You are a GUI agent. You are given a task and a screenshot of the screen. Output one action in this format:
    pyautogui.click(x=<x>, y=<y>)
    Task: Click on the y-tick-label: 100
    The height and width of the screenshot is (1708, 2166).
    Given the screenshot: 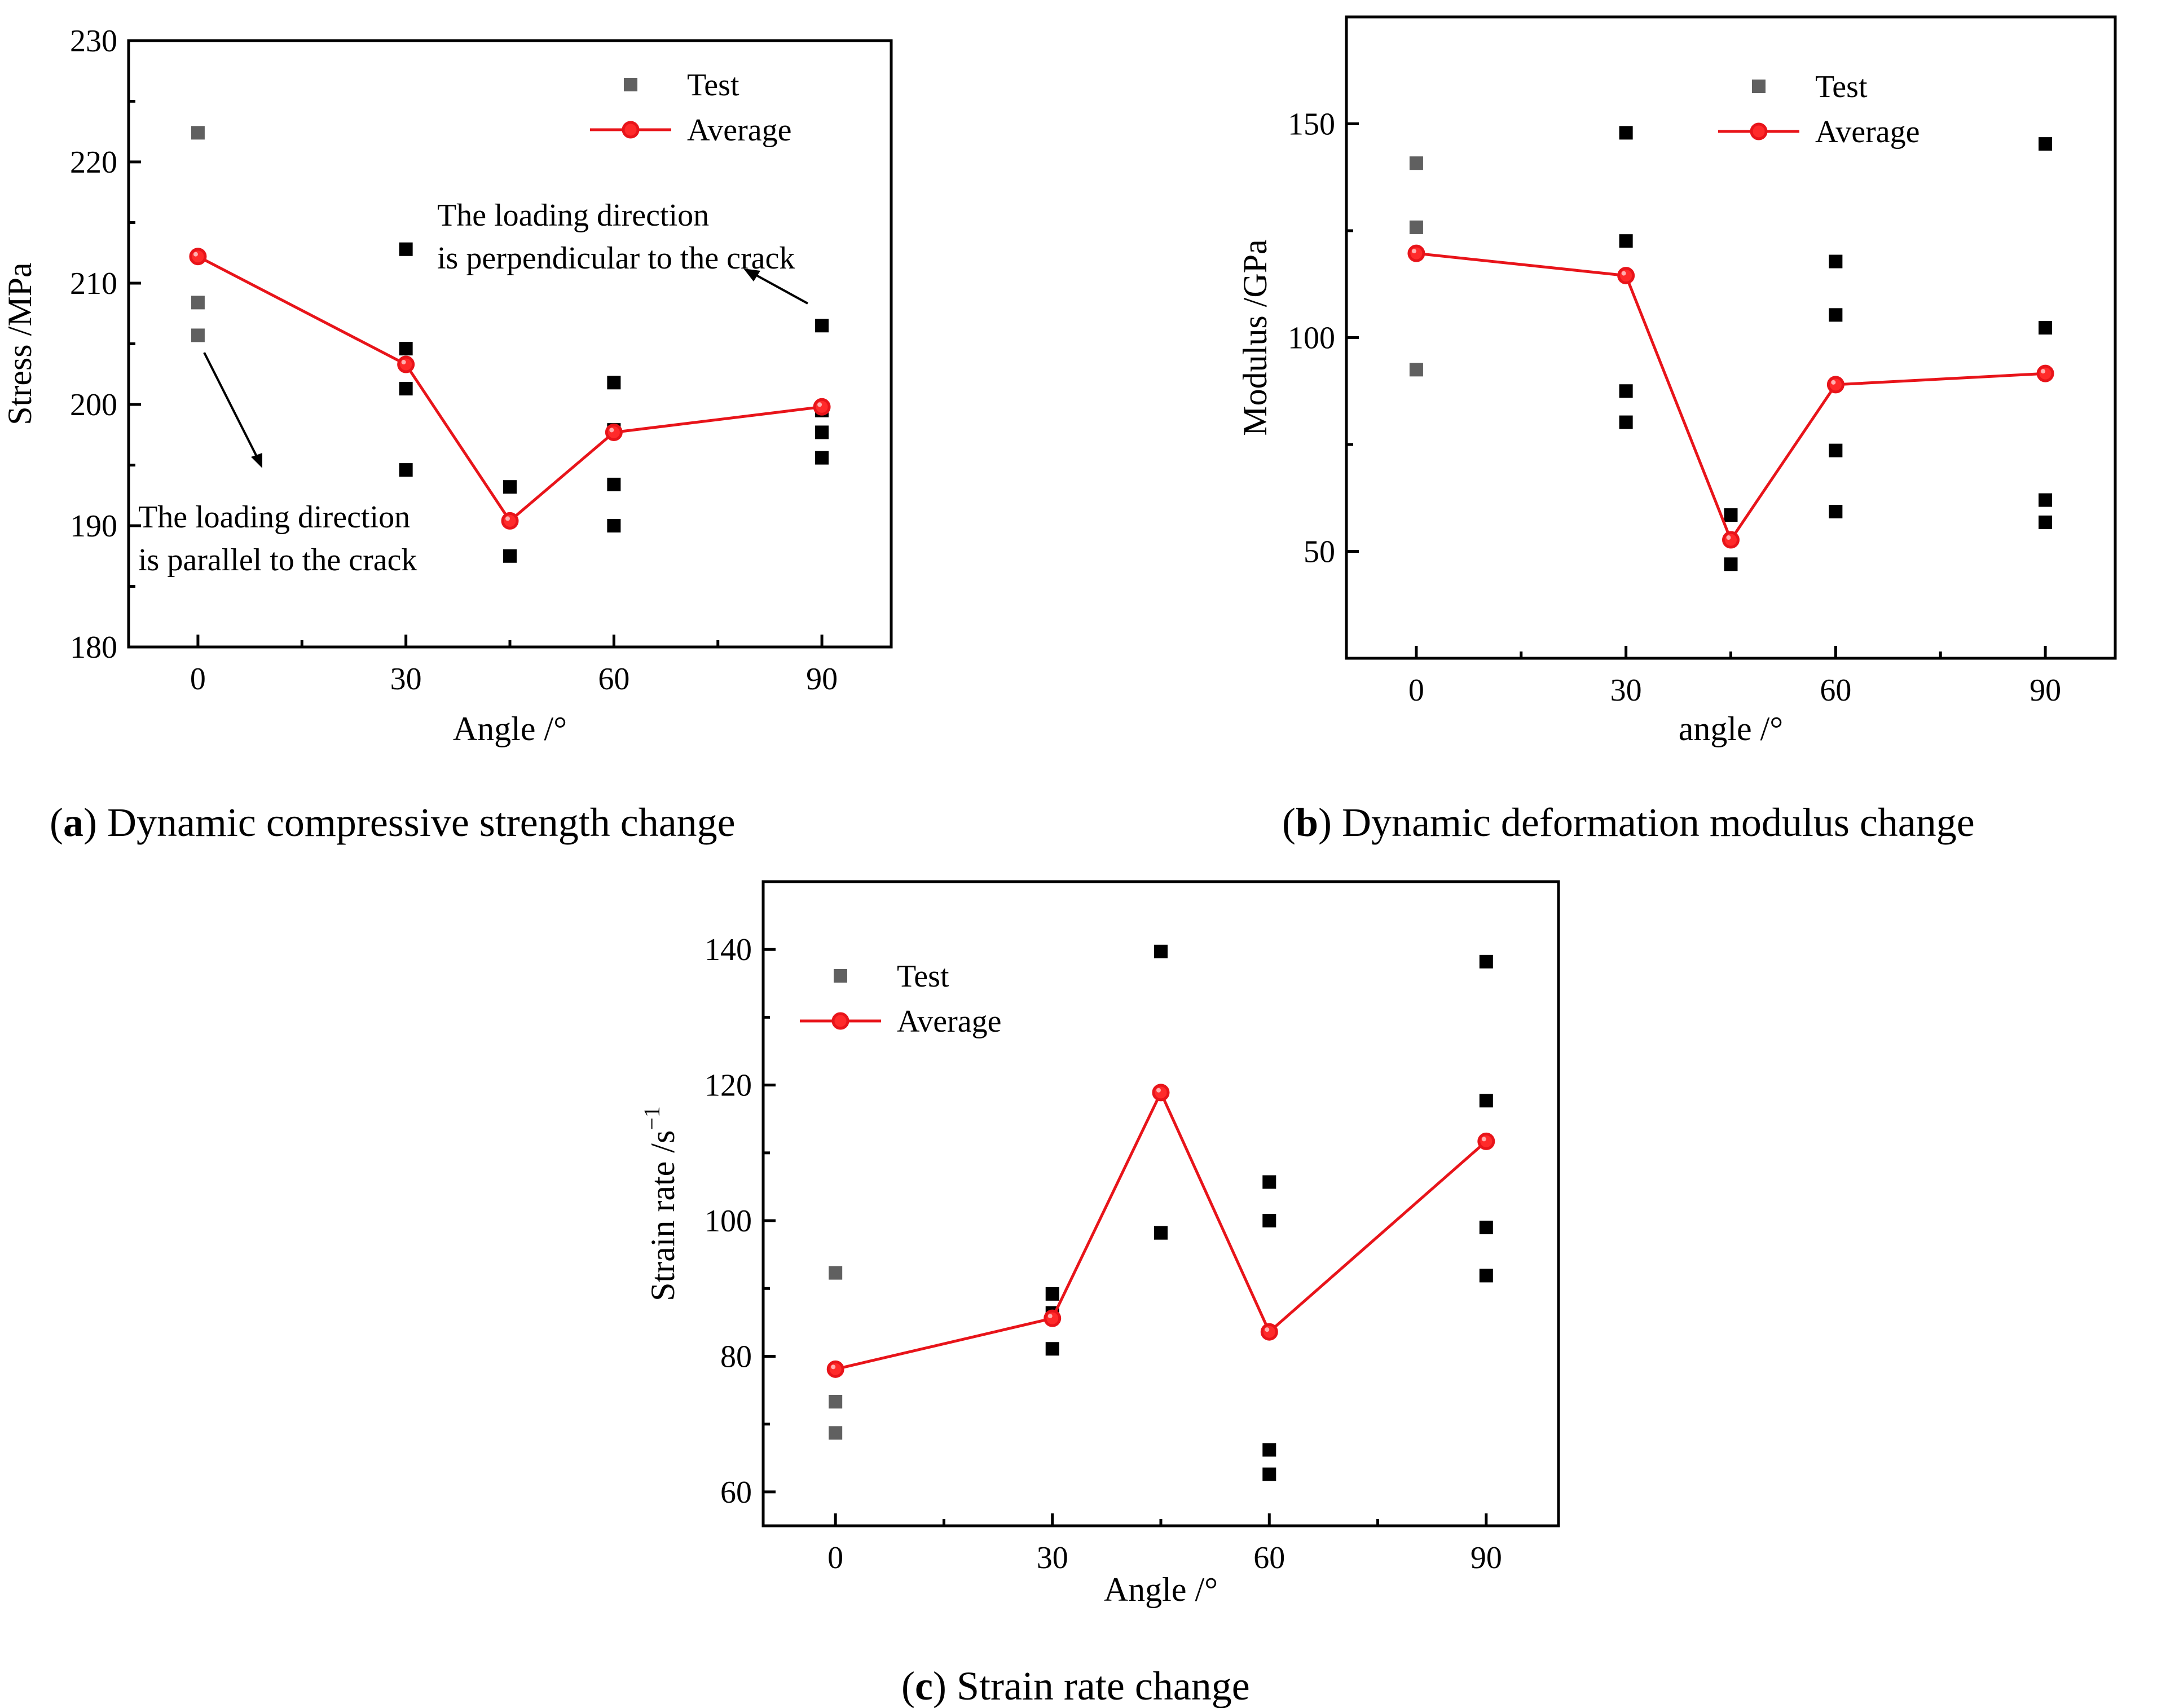 What is the action you would take?
    pyautogui.click(x=728, y=1221)
    